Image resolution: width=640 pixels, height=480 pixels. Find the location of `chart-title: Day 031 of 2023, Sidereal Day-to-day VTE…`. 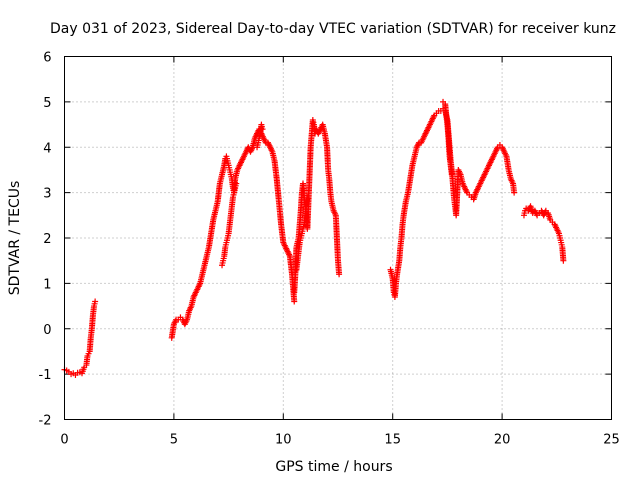

chart-title: Day 031 of 2023, Sidereal Day-to-day VTE… is located at coordinates (333, 29).